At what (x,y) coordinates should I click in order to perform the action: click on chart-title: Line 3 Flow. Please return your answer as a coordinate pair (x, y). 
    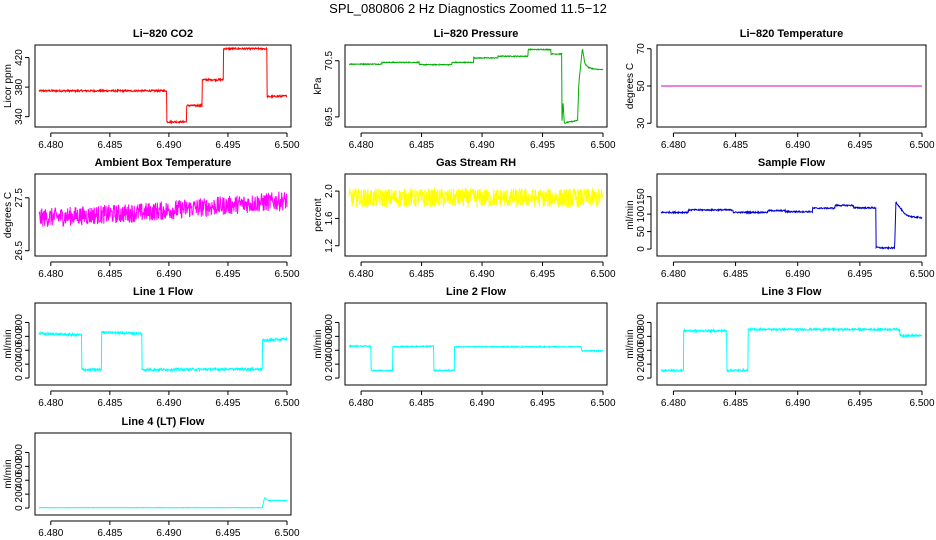
    Looking at the image, I should click on (792, 292).